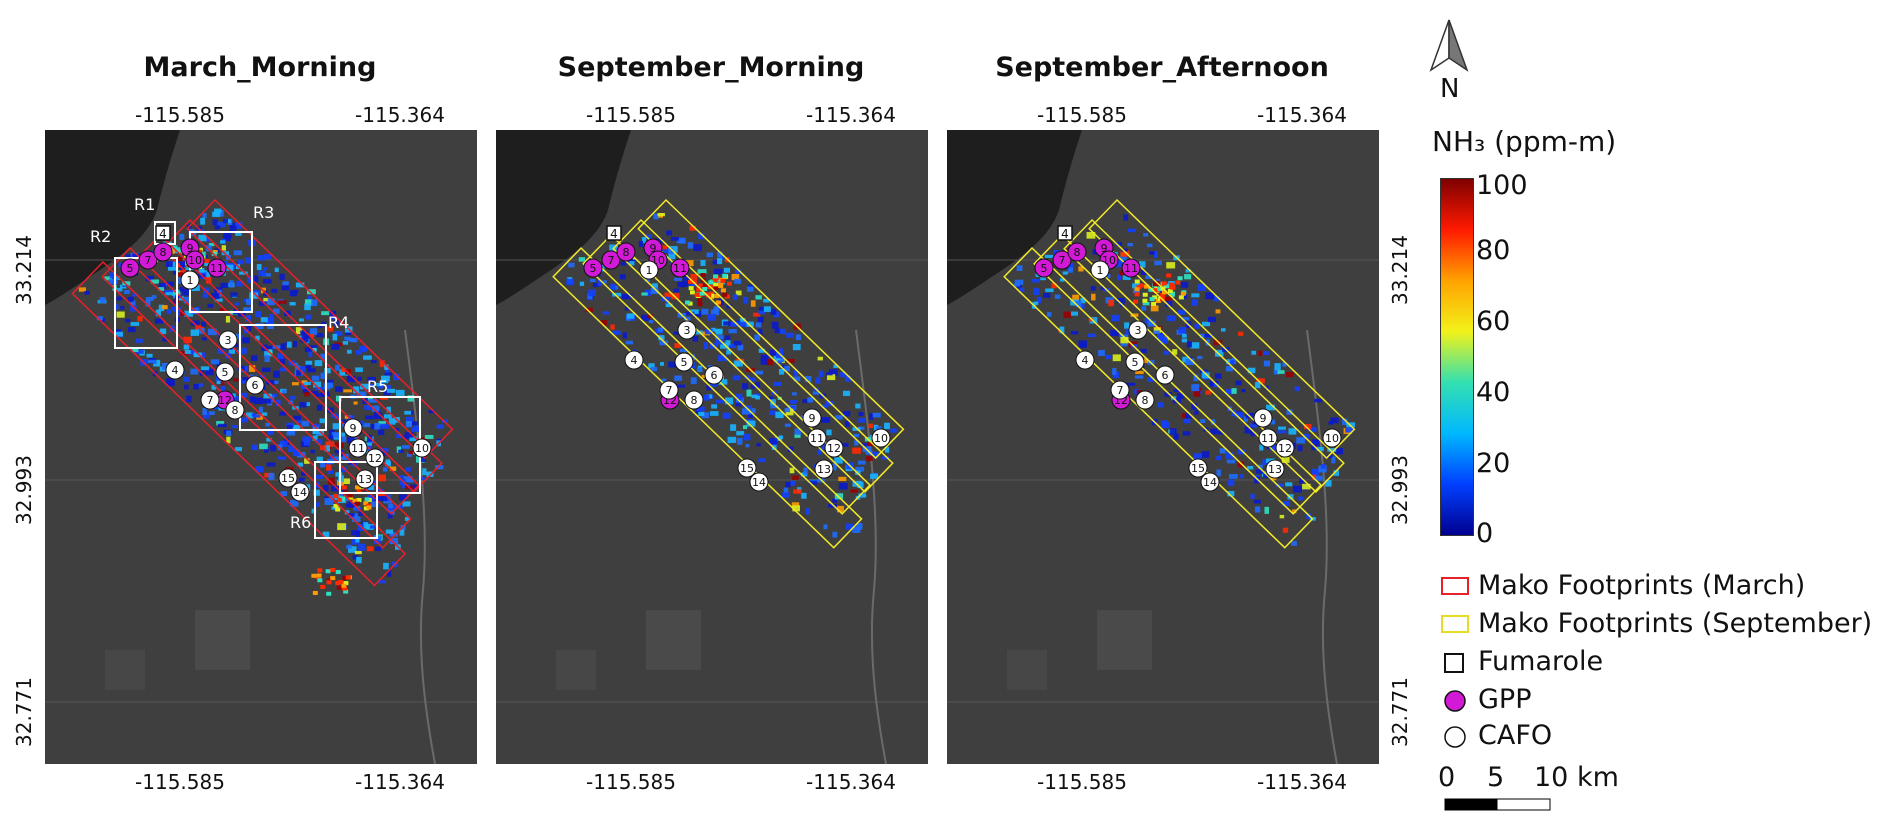 This screenshot has width=1892, height=835. I want to click on cafo-label: 3, so click(228, 340).